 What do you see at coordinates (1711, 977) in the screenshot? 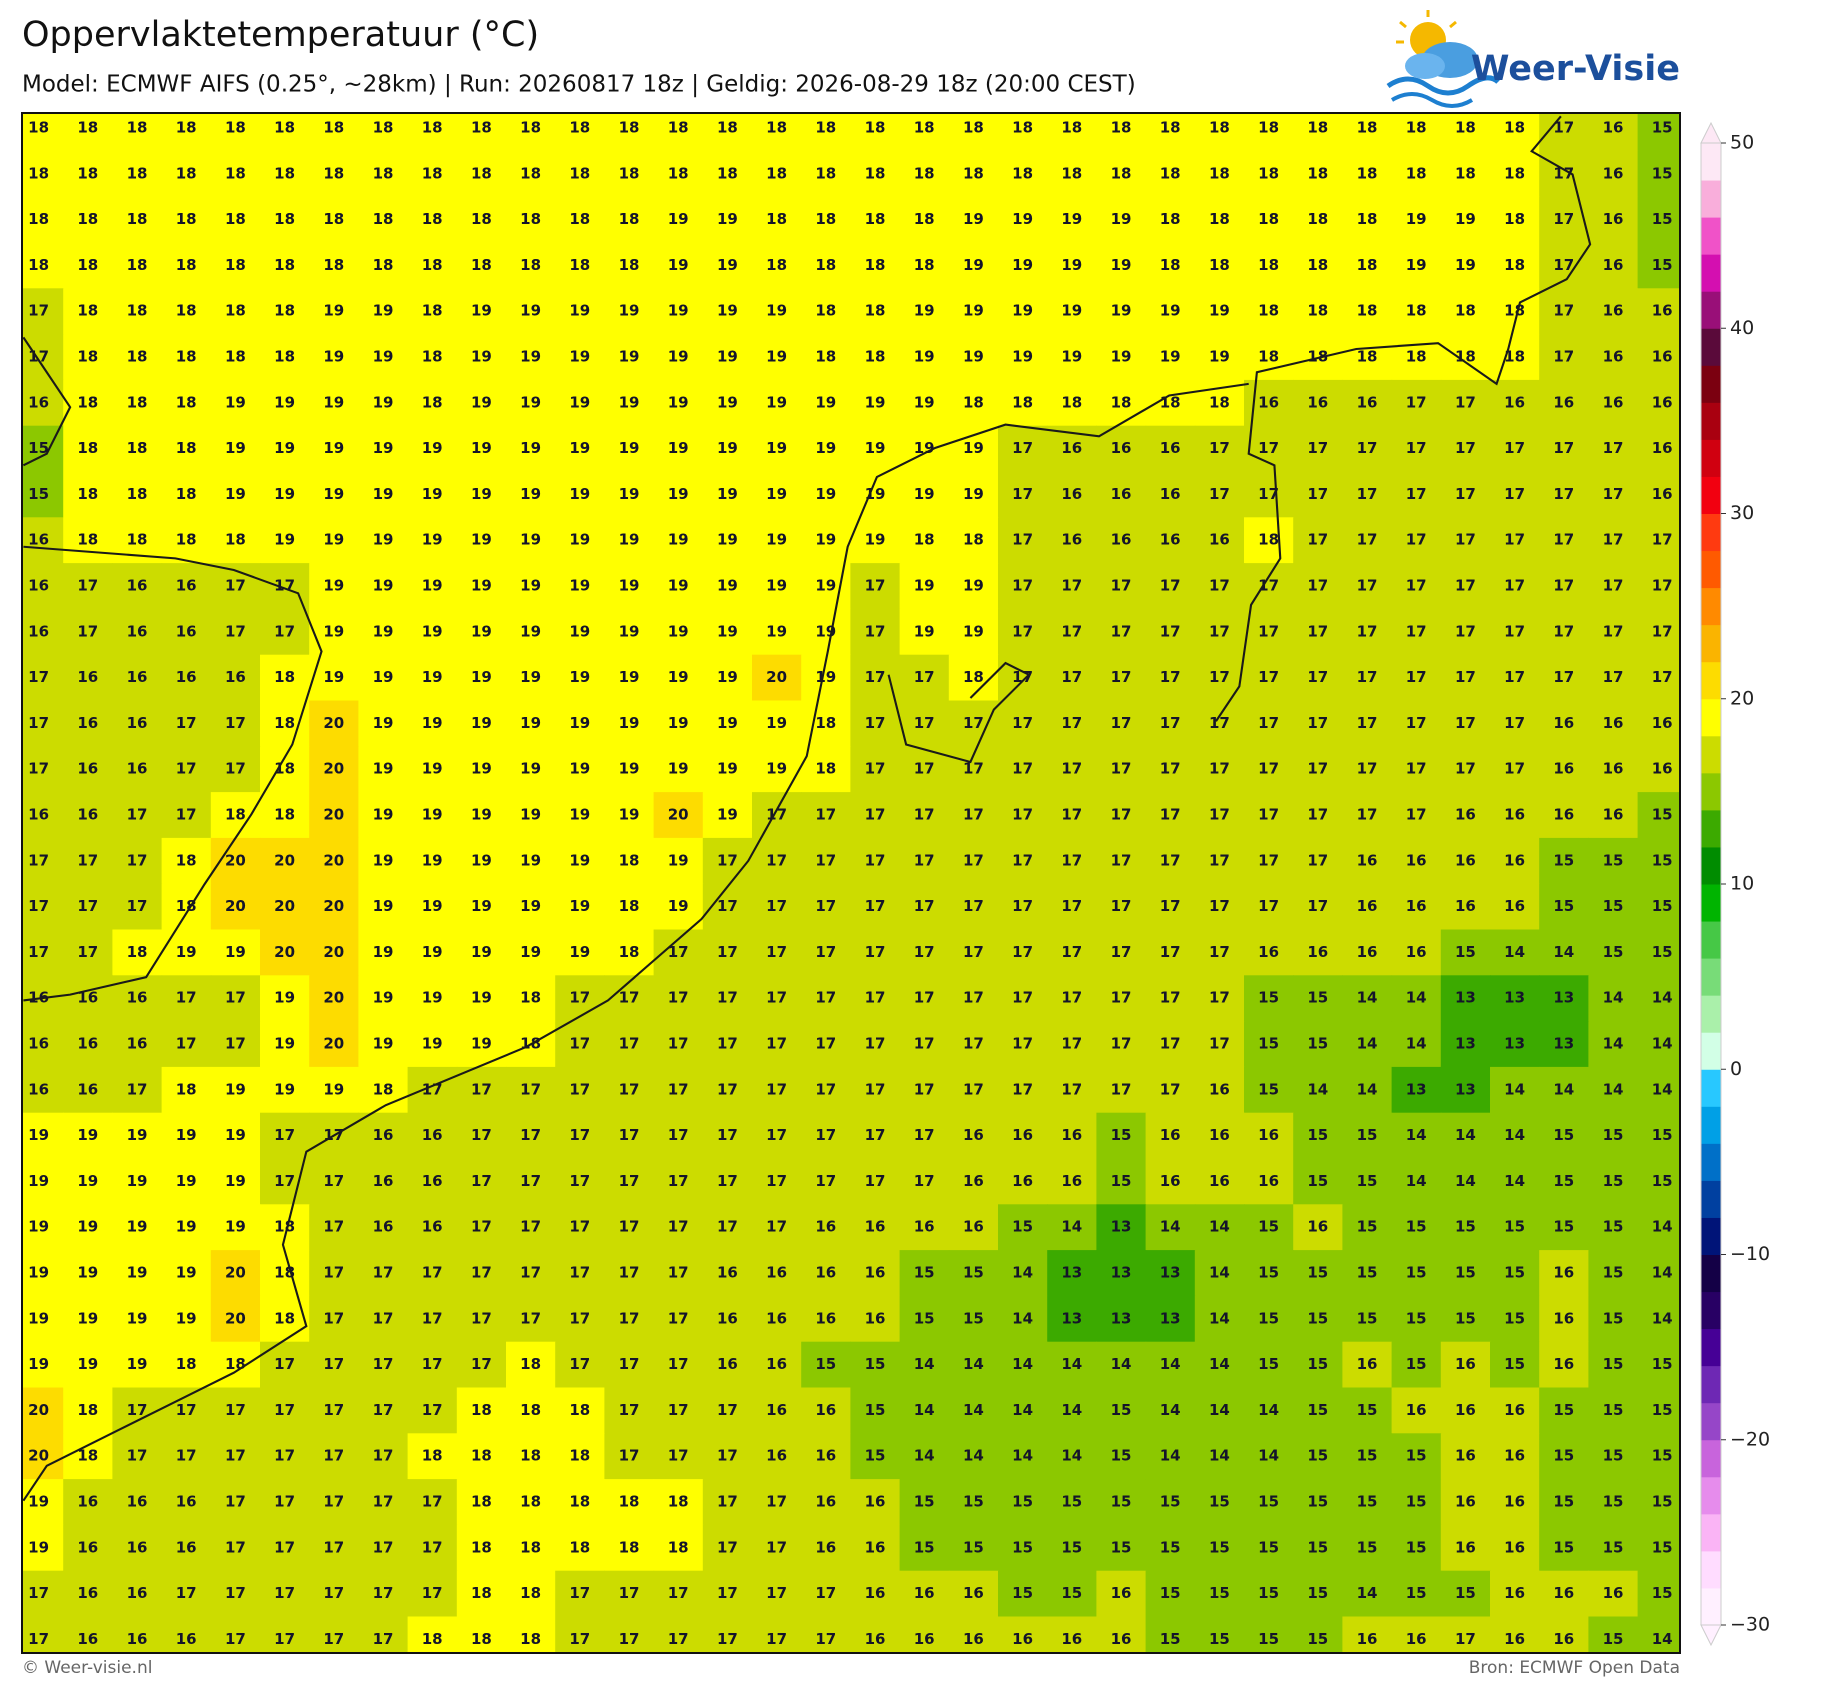
I see `colorbar-band` at bounding box center [1711, 977].